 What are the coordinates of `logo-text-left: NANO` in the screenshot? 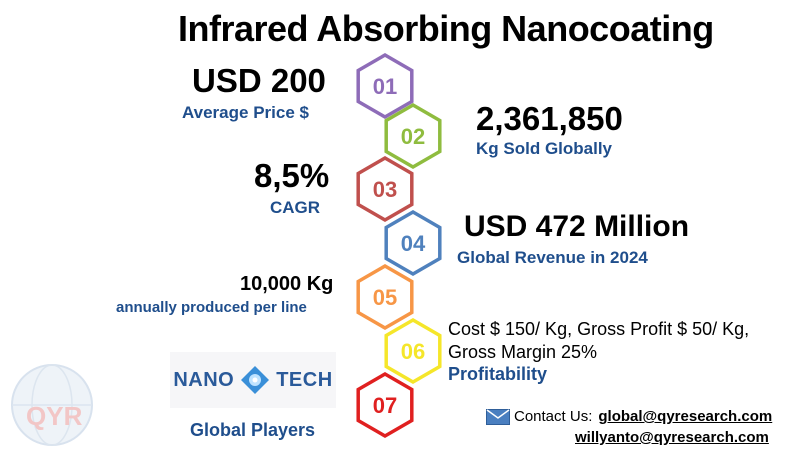 It's located at (204, 379).